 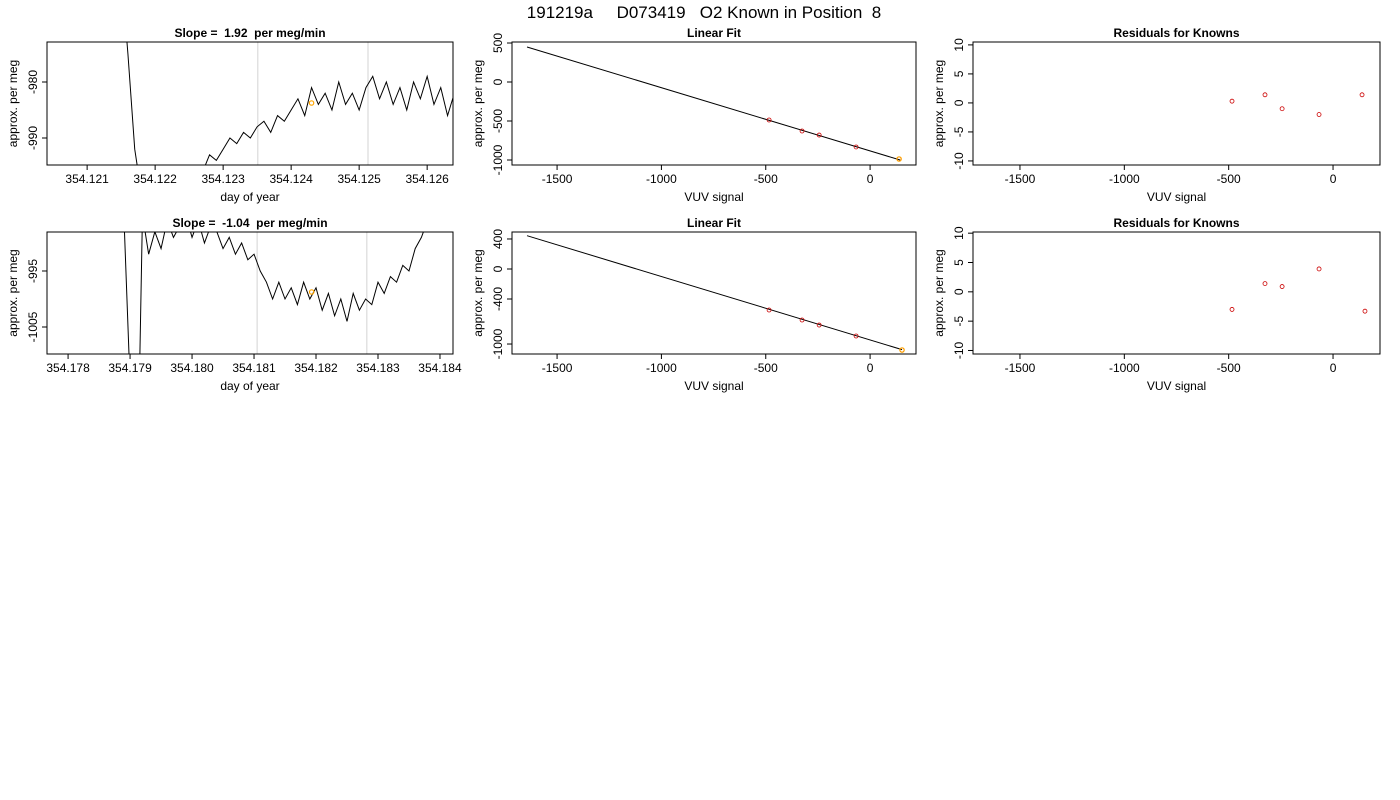 I want to click on y-tick-label: -400, so click(x=498, y=299).